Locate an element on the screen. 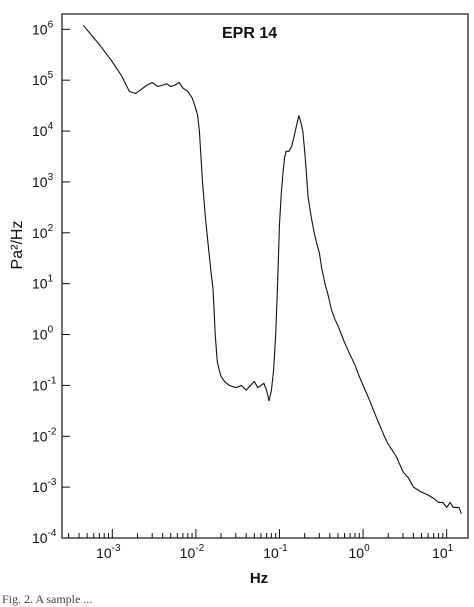 This screenshot has width=474, height=607. y-axis: 10⁶ 10⁵ 10⁴ 10³ 10² 10¹ 10⁰ 10⁻¹ 10⁻² 10⁻³ 10⁻⁴ is located at coordinates (51, 282).